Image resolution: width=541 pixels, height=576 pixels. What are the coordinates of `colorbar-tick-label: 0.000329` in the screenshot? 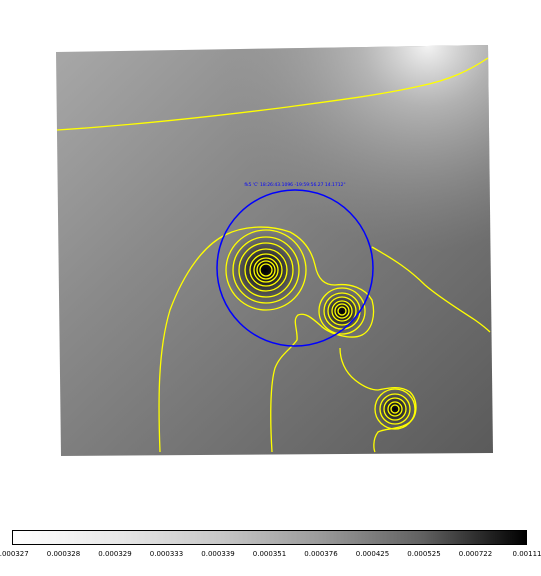 It's located at (115, 554).